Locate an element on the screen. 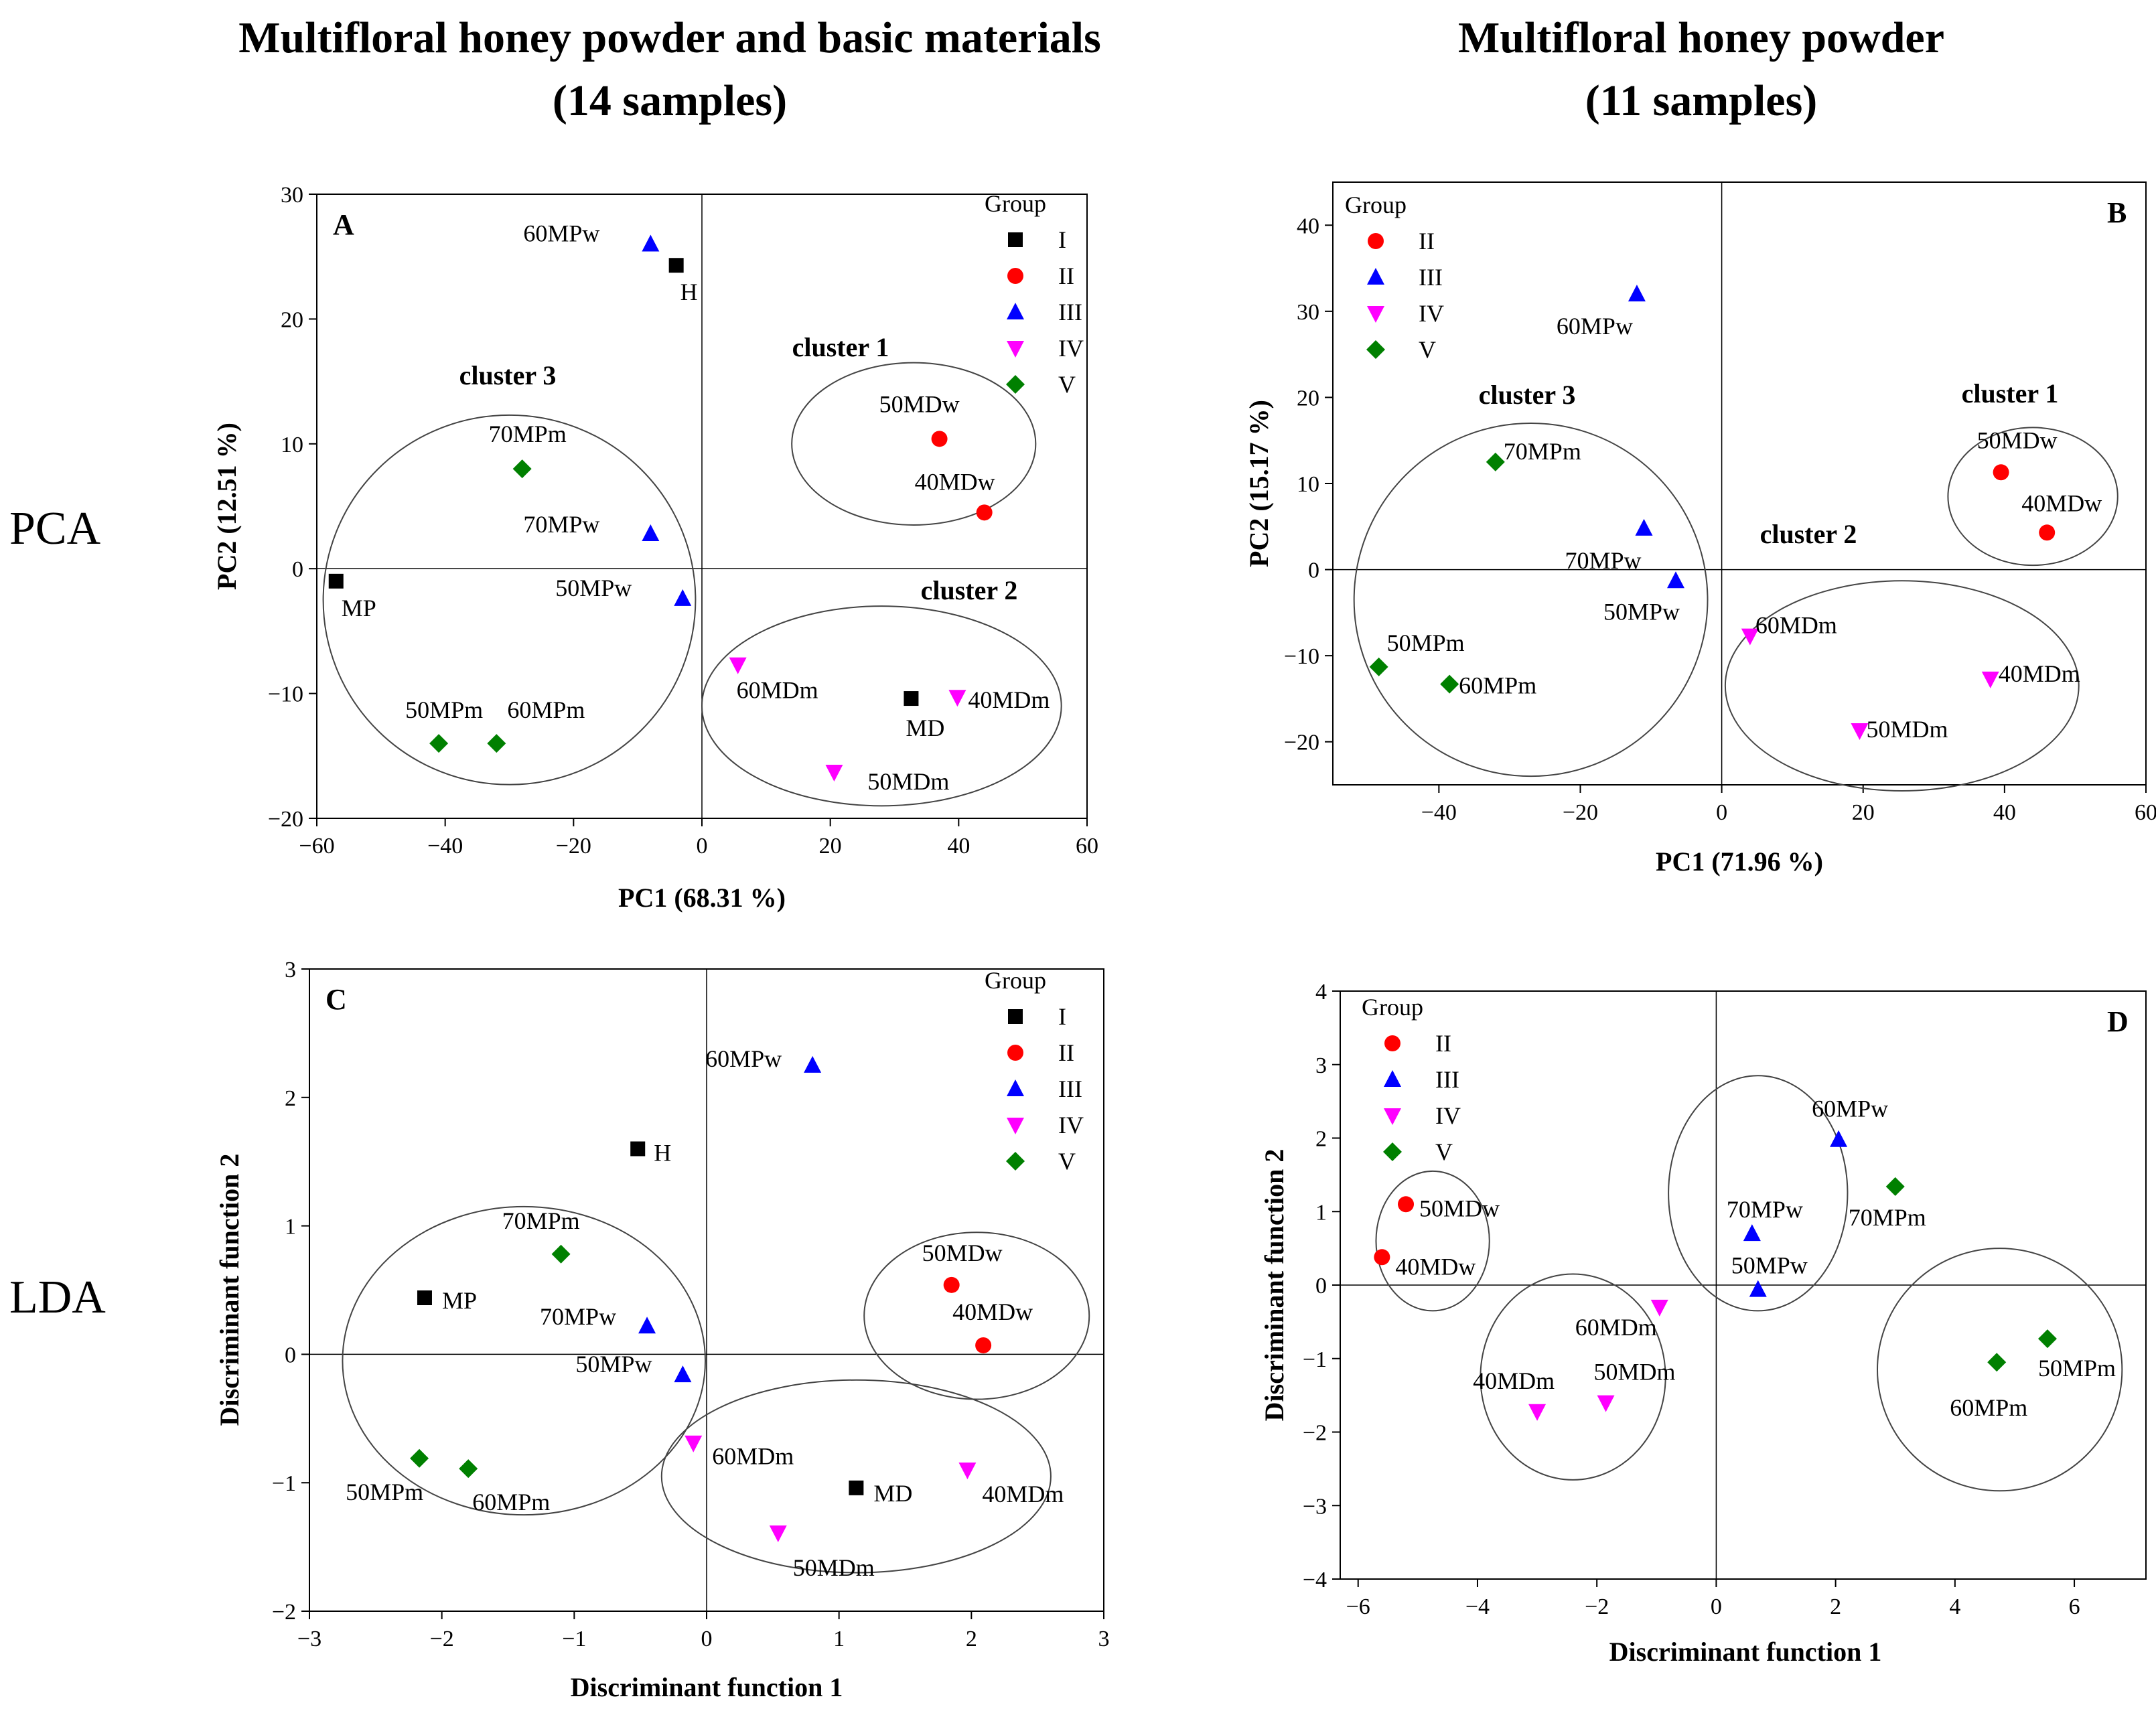 The width and height of the screenshot is (2156, 1717). x-tick-label: 1 is located at coordinates (839, 1639).